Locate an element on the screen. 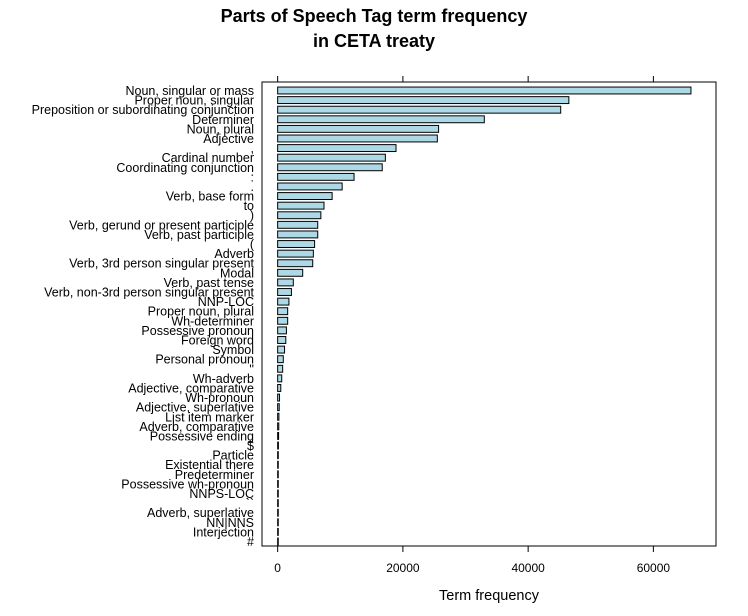  category-label: Verb, gerund or present participle is located at coordinates (161, 225).